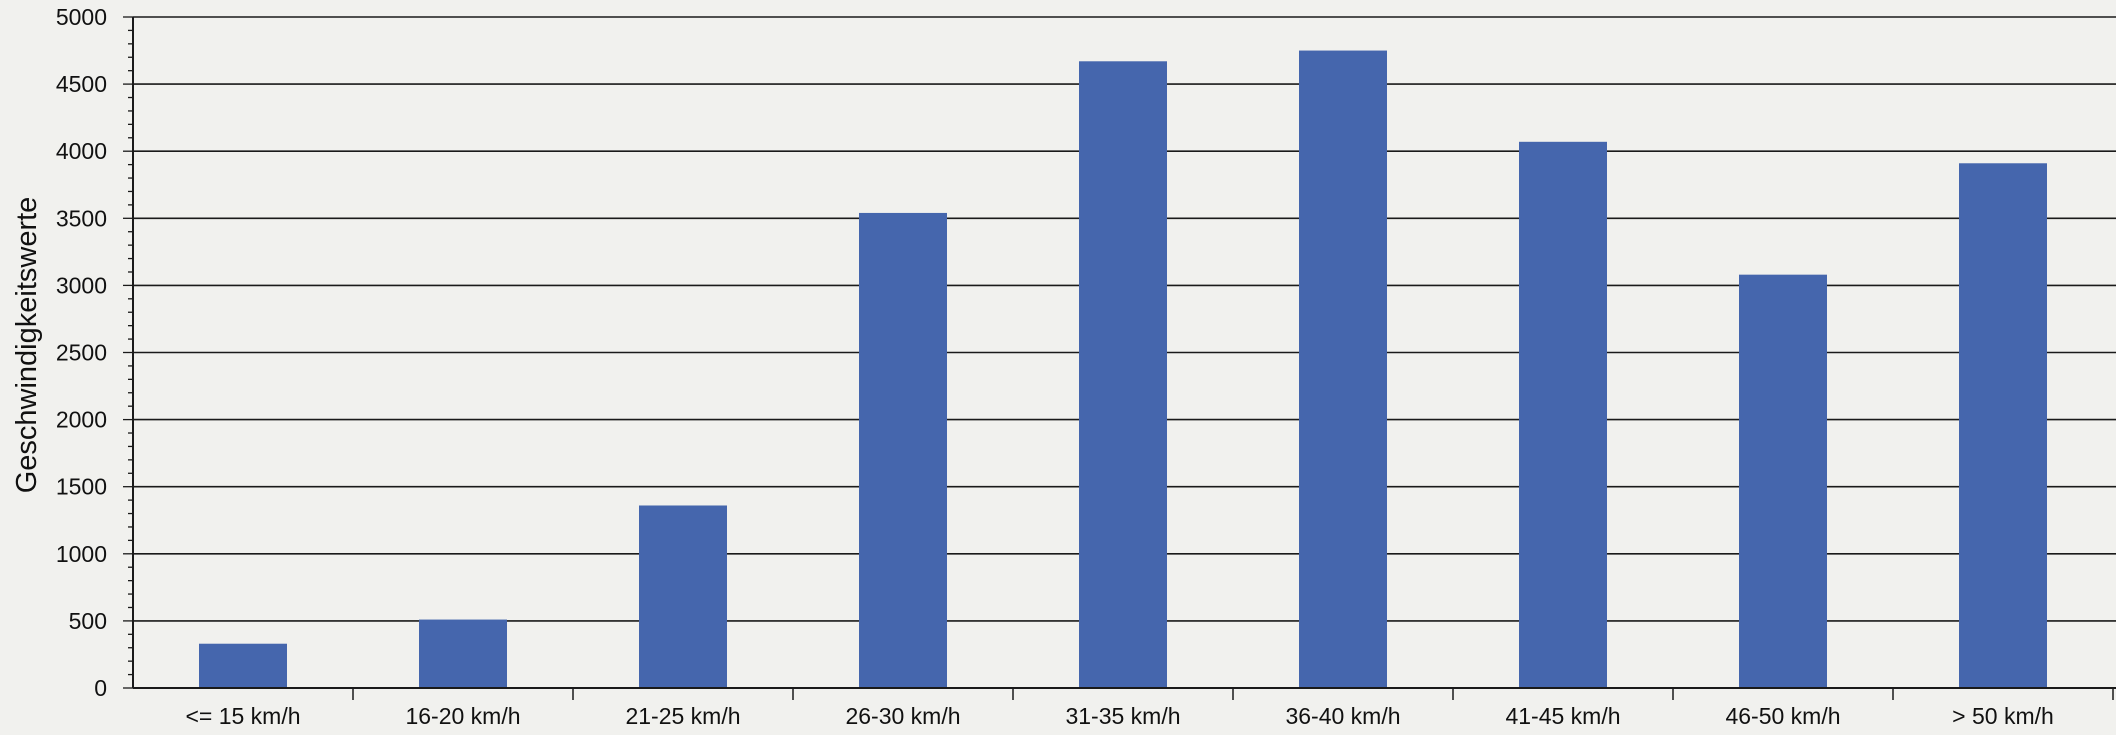  Describe the element at coordinates (81, 84) in the screenshot. I see `y-tick-label: 4500` at that location.